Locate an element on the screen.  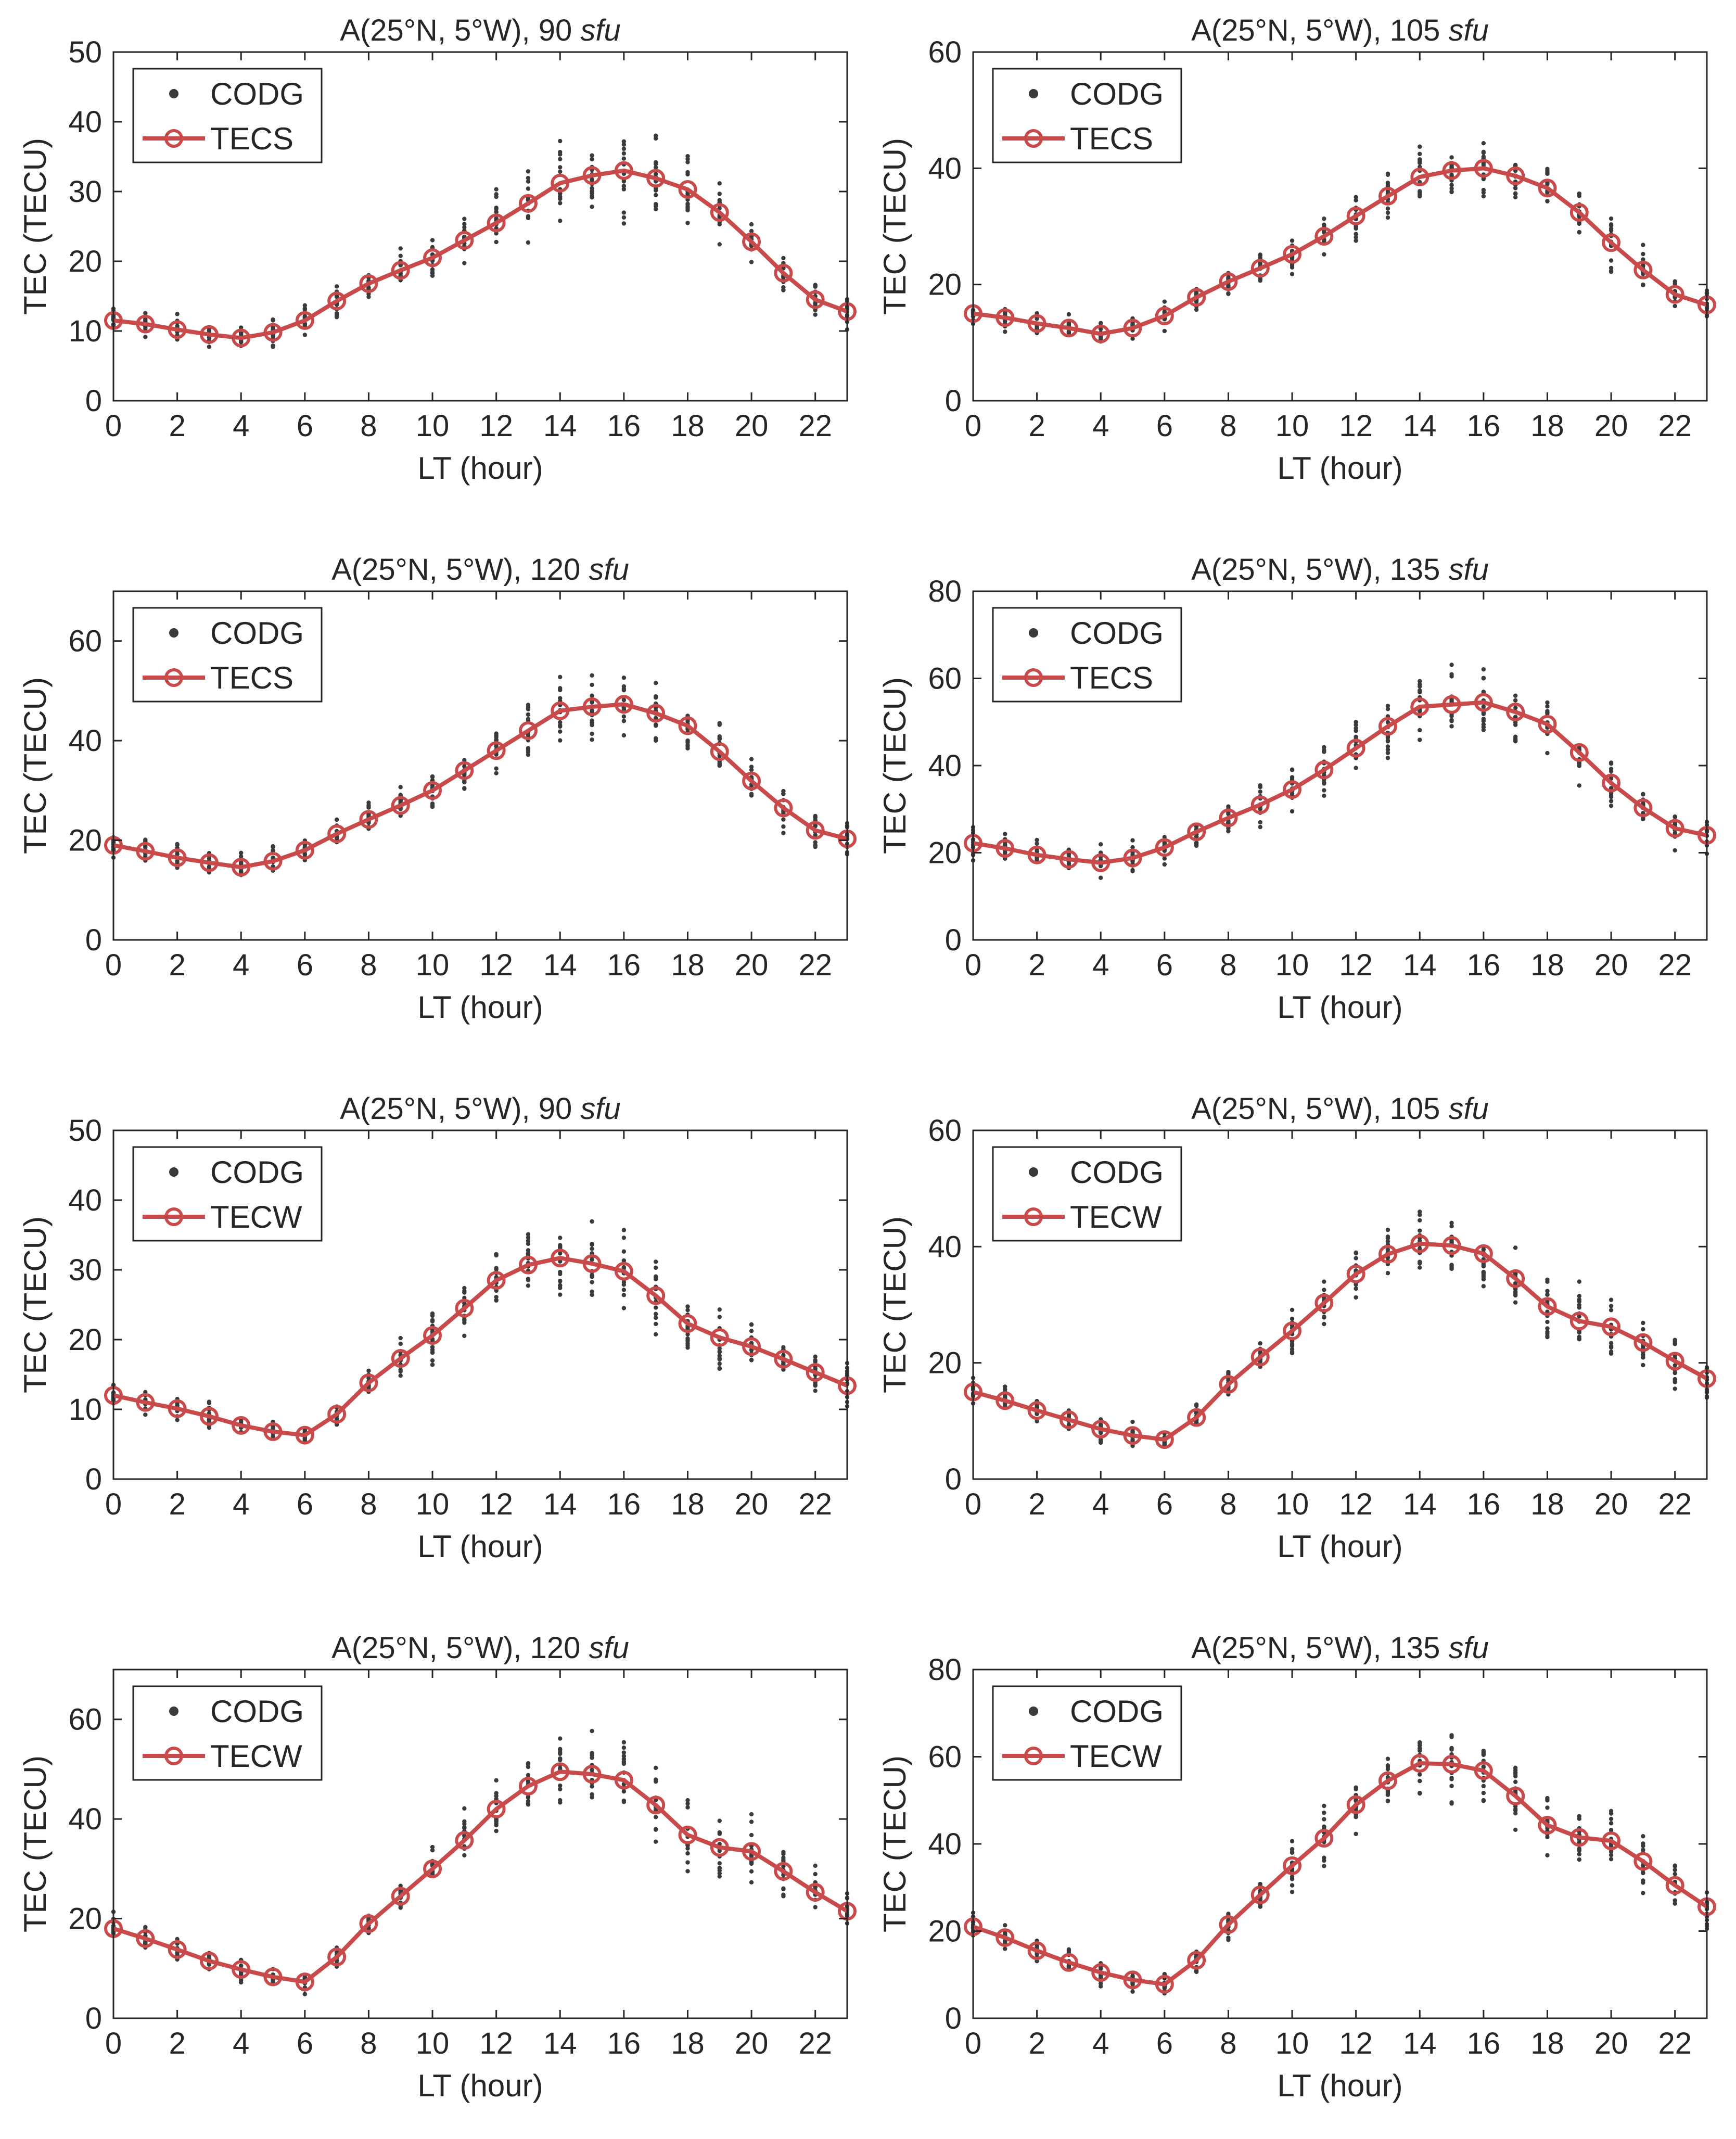
axes-box is located at coordinates (480, 766).